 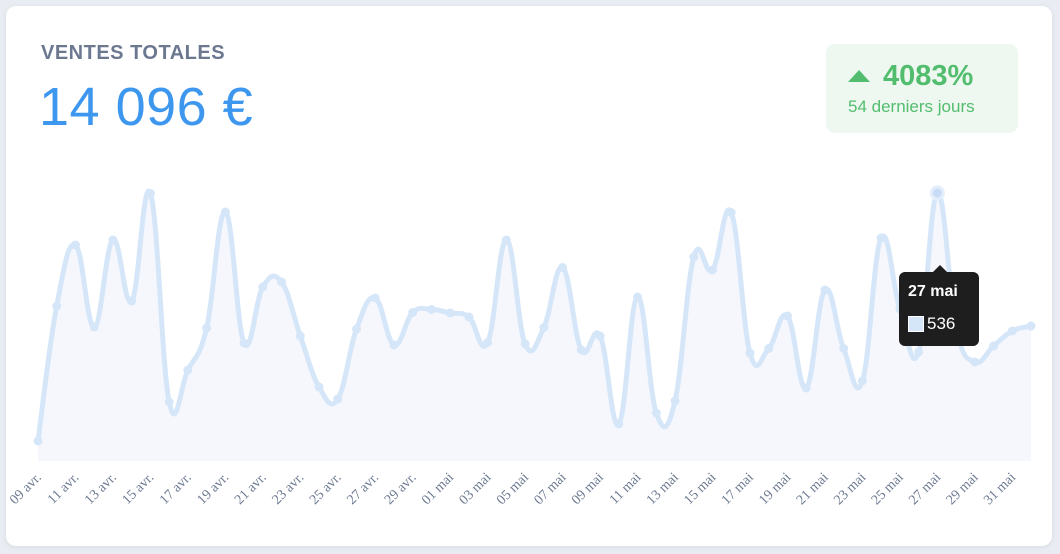 What do you see at coordinates (775, 489) in the screenshot?
I see `x-tick-label: 19 mai` at bounding box center [775, 489].